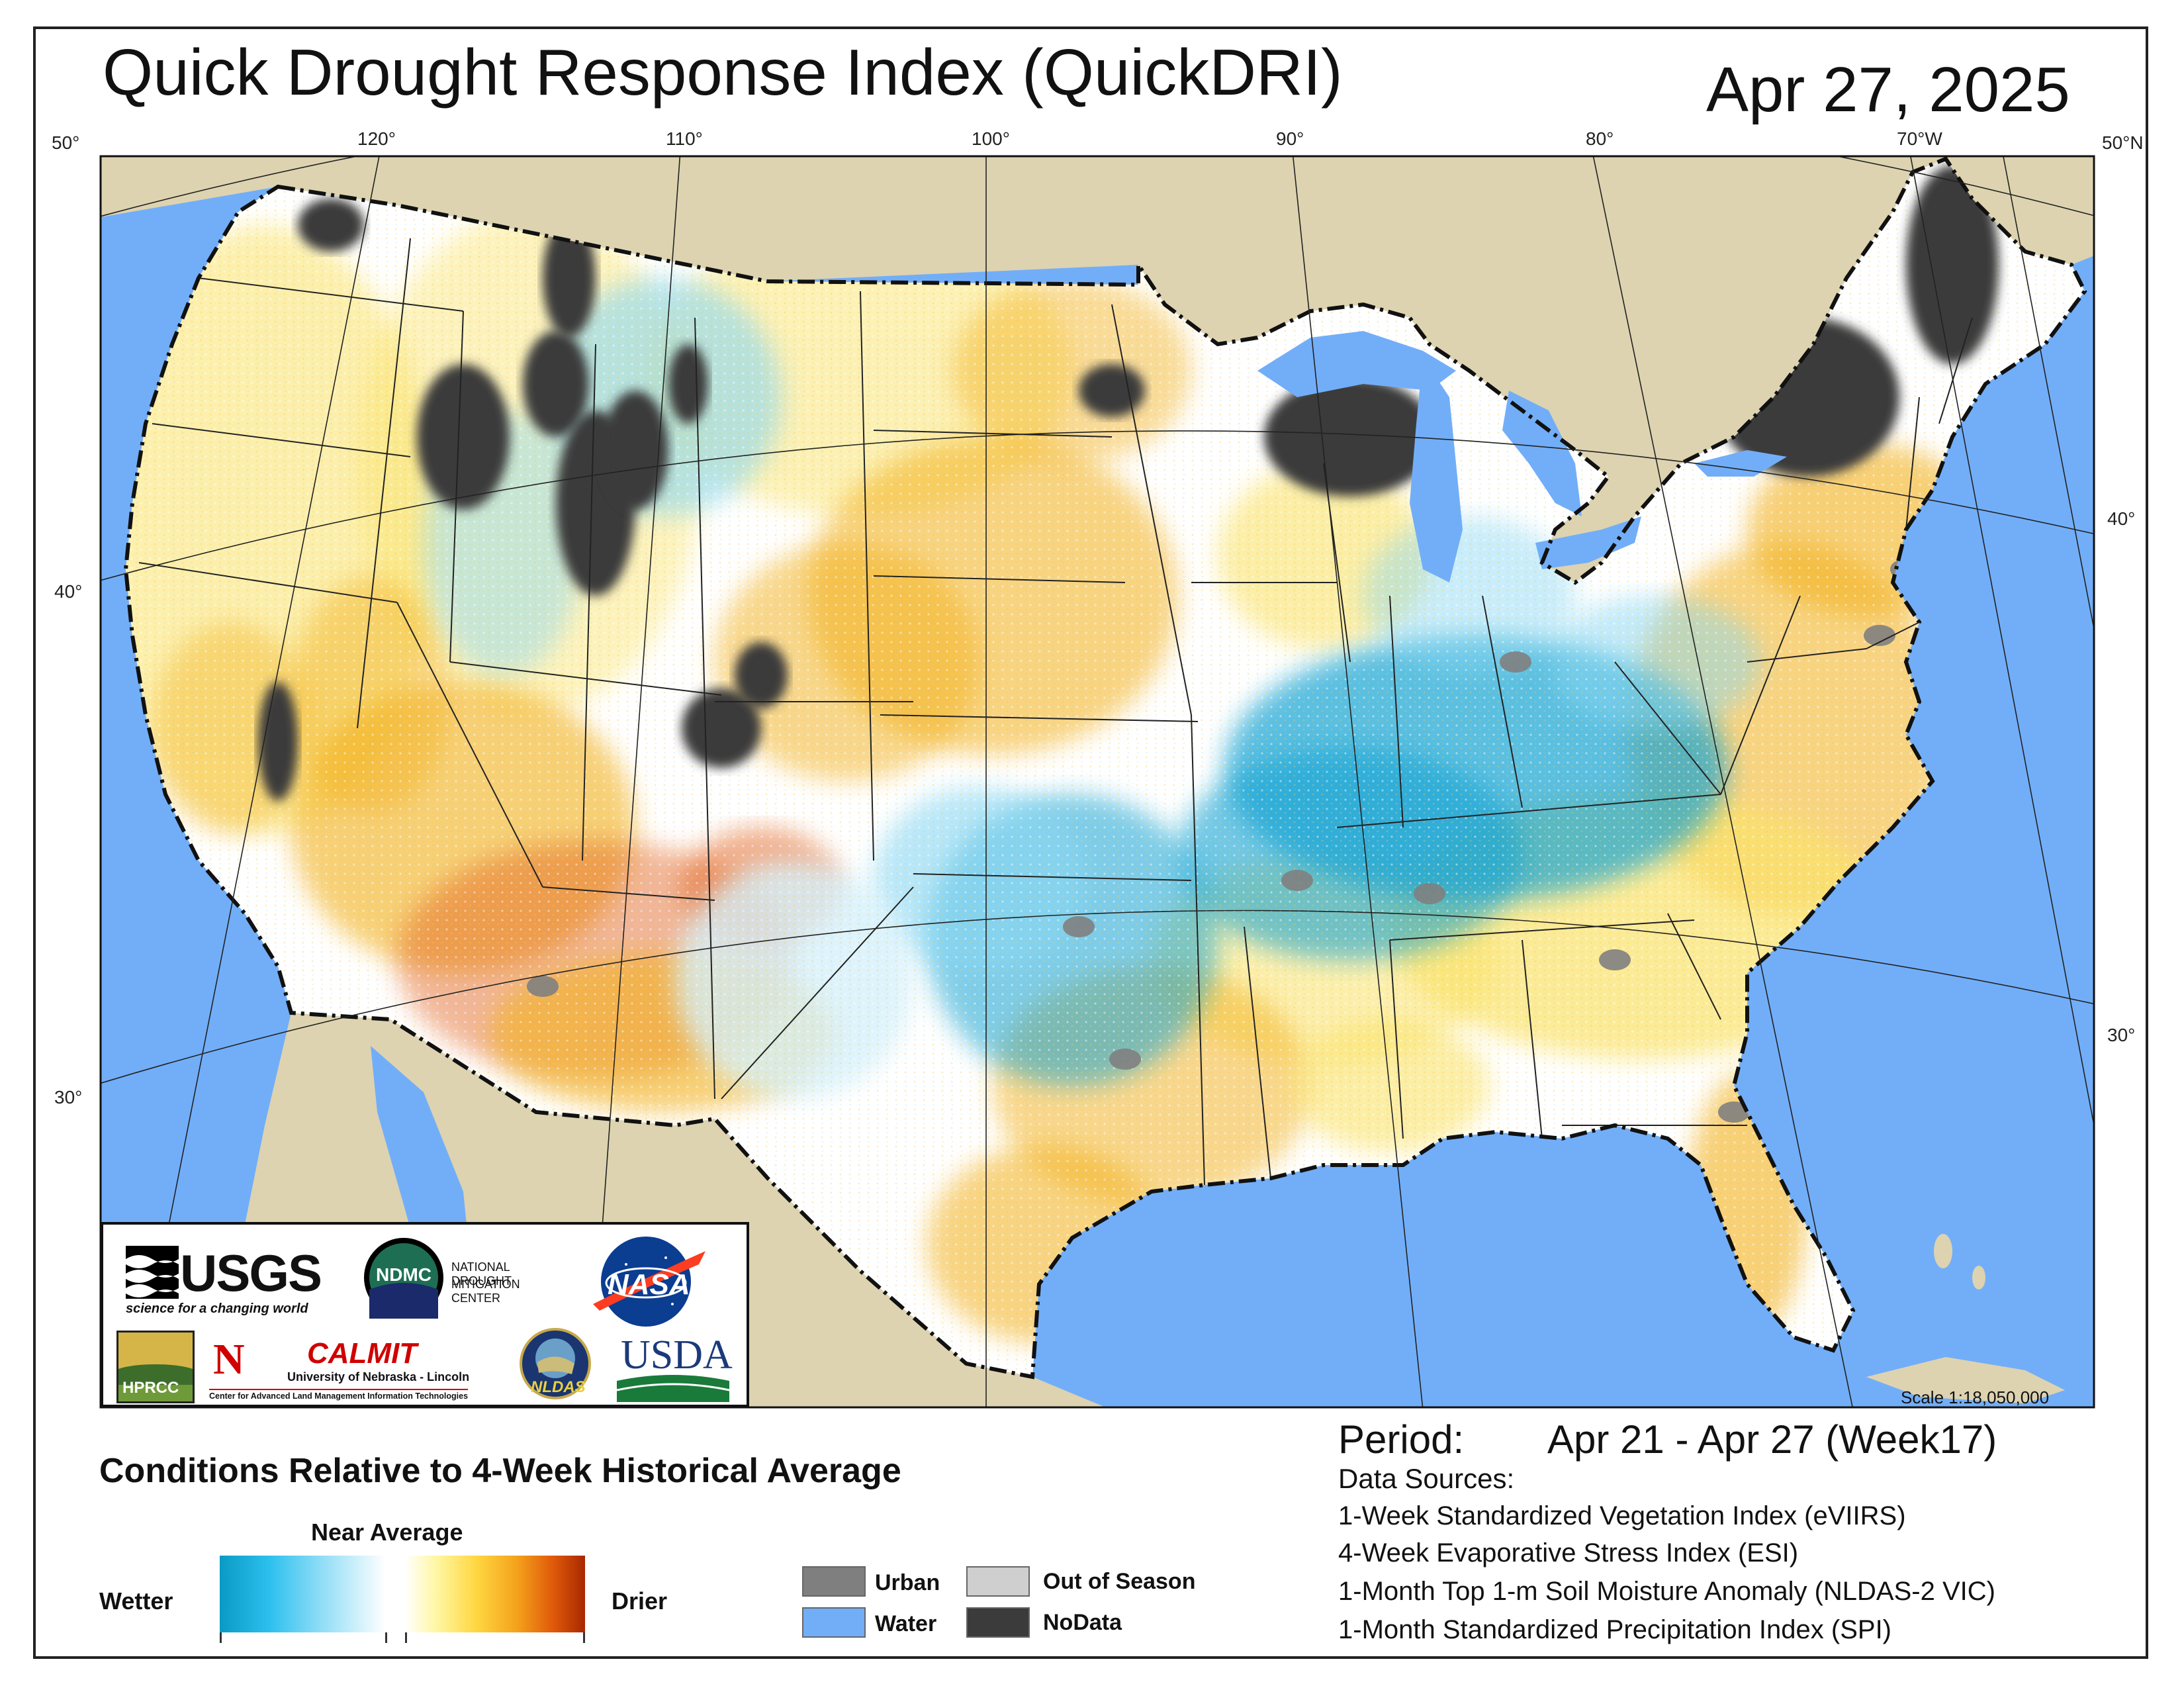 The height and width of the screenshot is (1688, 2184). Describe the element at coordinates (684, 138) in the screenshot. I see `lon-label-110: 110°` at that location.